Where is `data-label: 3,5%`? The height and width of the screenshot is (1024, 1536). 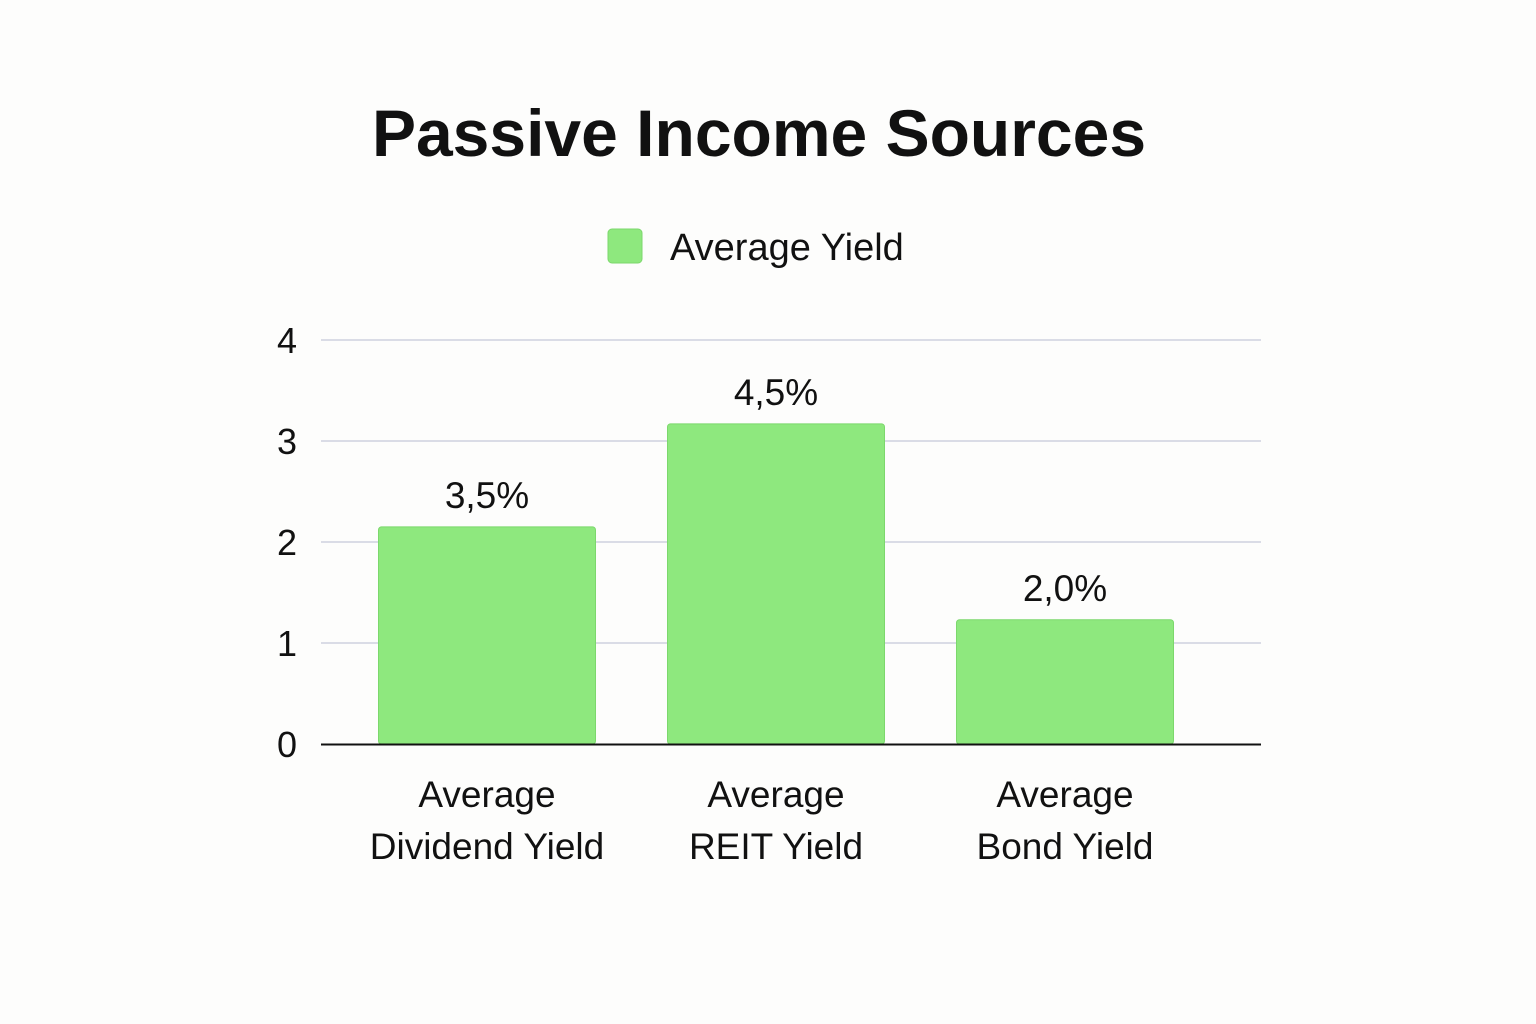
data-label: 3,5% is located at coordinates (487, 495).